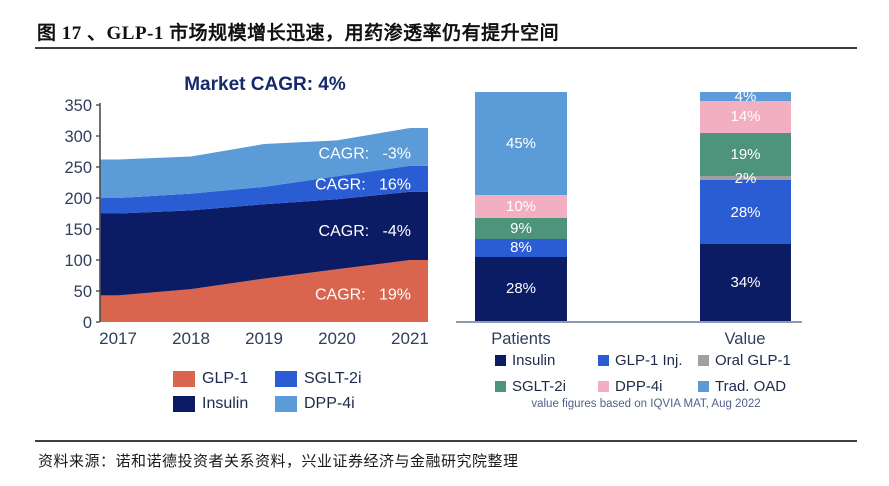 The width and height of the screenshot is (889, 486). Describe the element at coordinates (87, 323) in the screenshot. I see `y-tick-label: 0` at that location.